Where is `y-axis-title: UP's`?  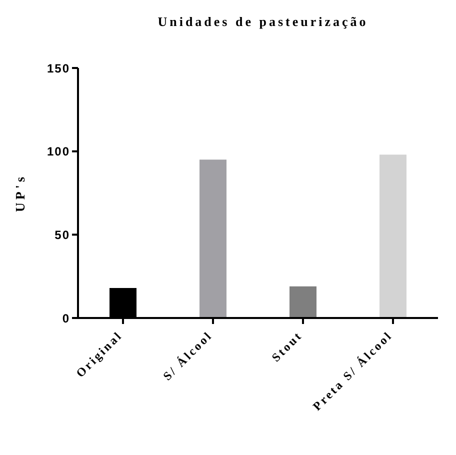
y-axis-title: UP's is located at coordinates (20, 193).